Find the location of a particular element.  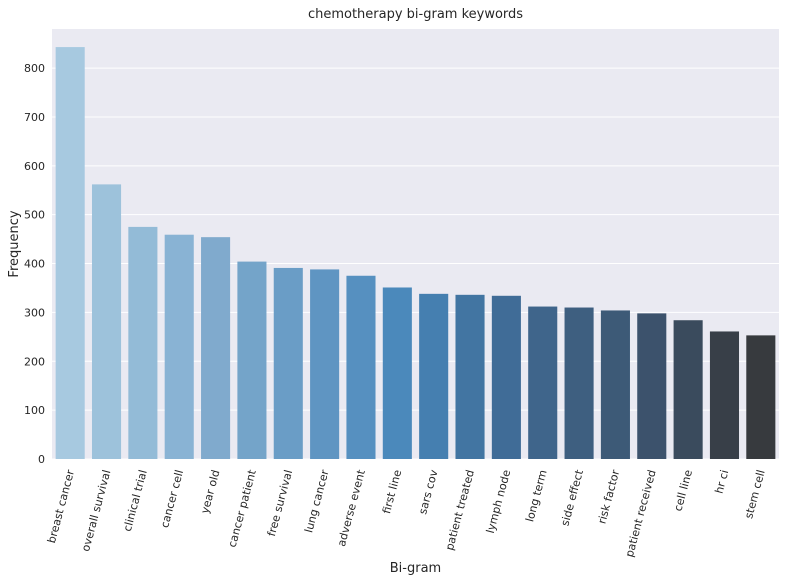

x-tick-label: stem cell is located at coordinates (754, 494).